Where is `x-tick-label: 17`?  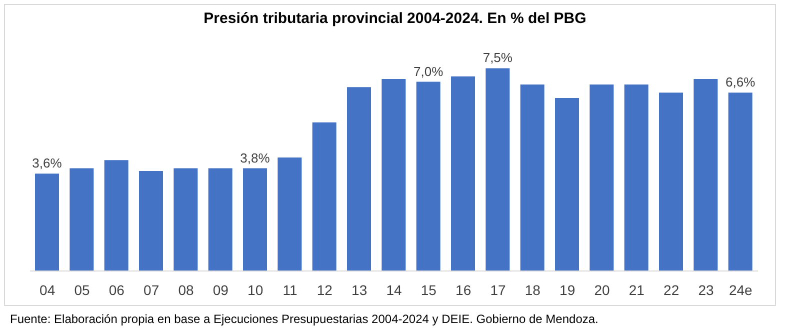
x-tick-label: 17 is located at coordinates (498, 290).